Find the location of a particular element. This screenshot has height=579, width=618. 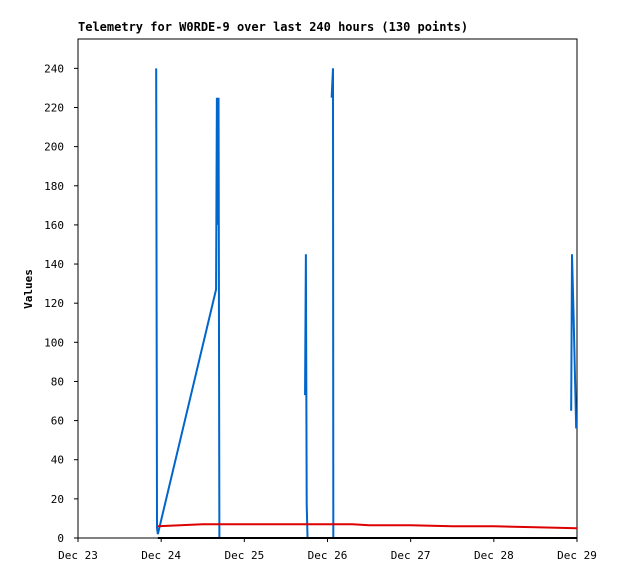

y-axis-label: Values is located at coordinates (28, 289).